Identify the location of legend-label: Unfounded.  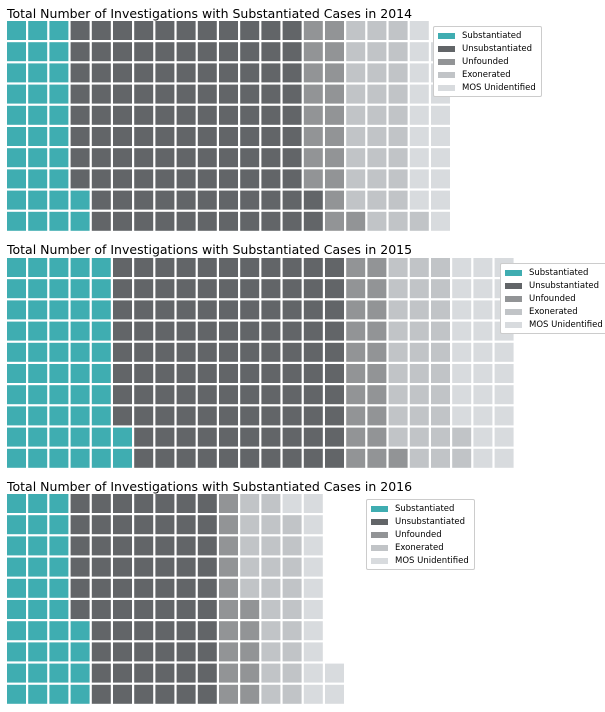
(418, 534).